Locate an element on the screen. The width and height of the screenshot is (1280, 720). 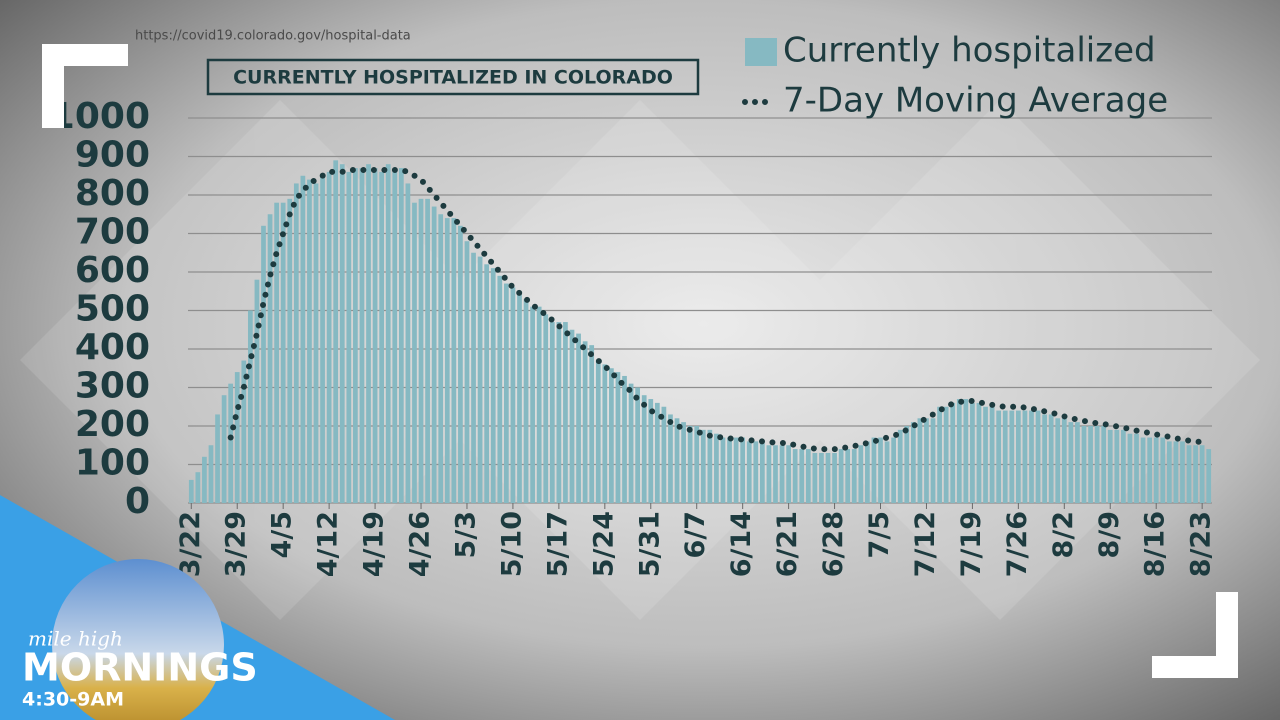
x-tick-label: 6/28 is located at coordinates (833, 544).